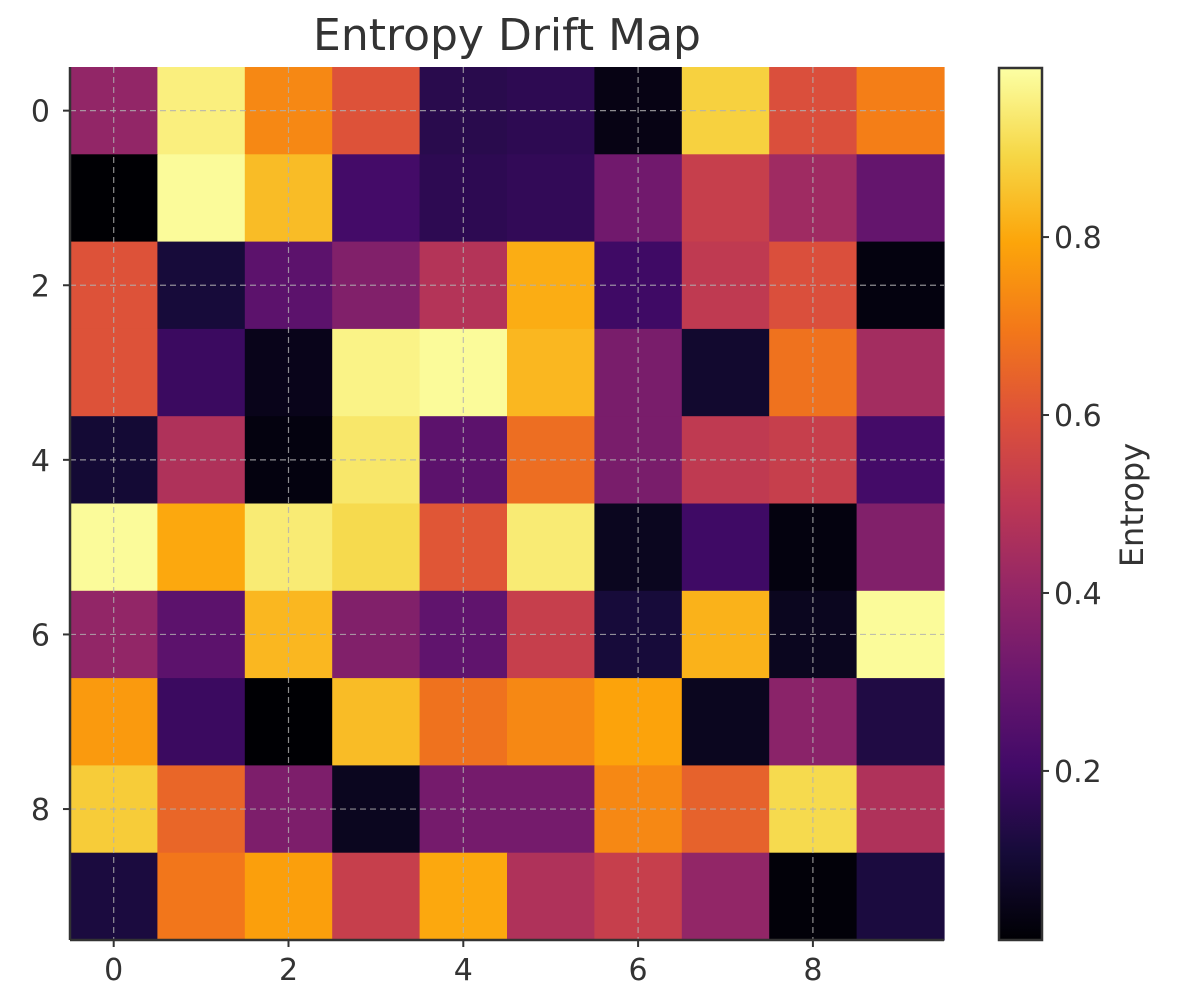  What do you see at coordinates (551, 896) in the screenshot?
I see `heatmap-cell-r9-c5` at bounding box center [551, 896].